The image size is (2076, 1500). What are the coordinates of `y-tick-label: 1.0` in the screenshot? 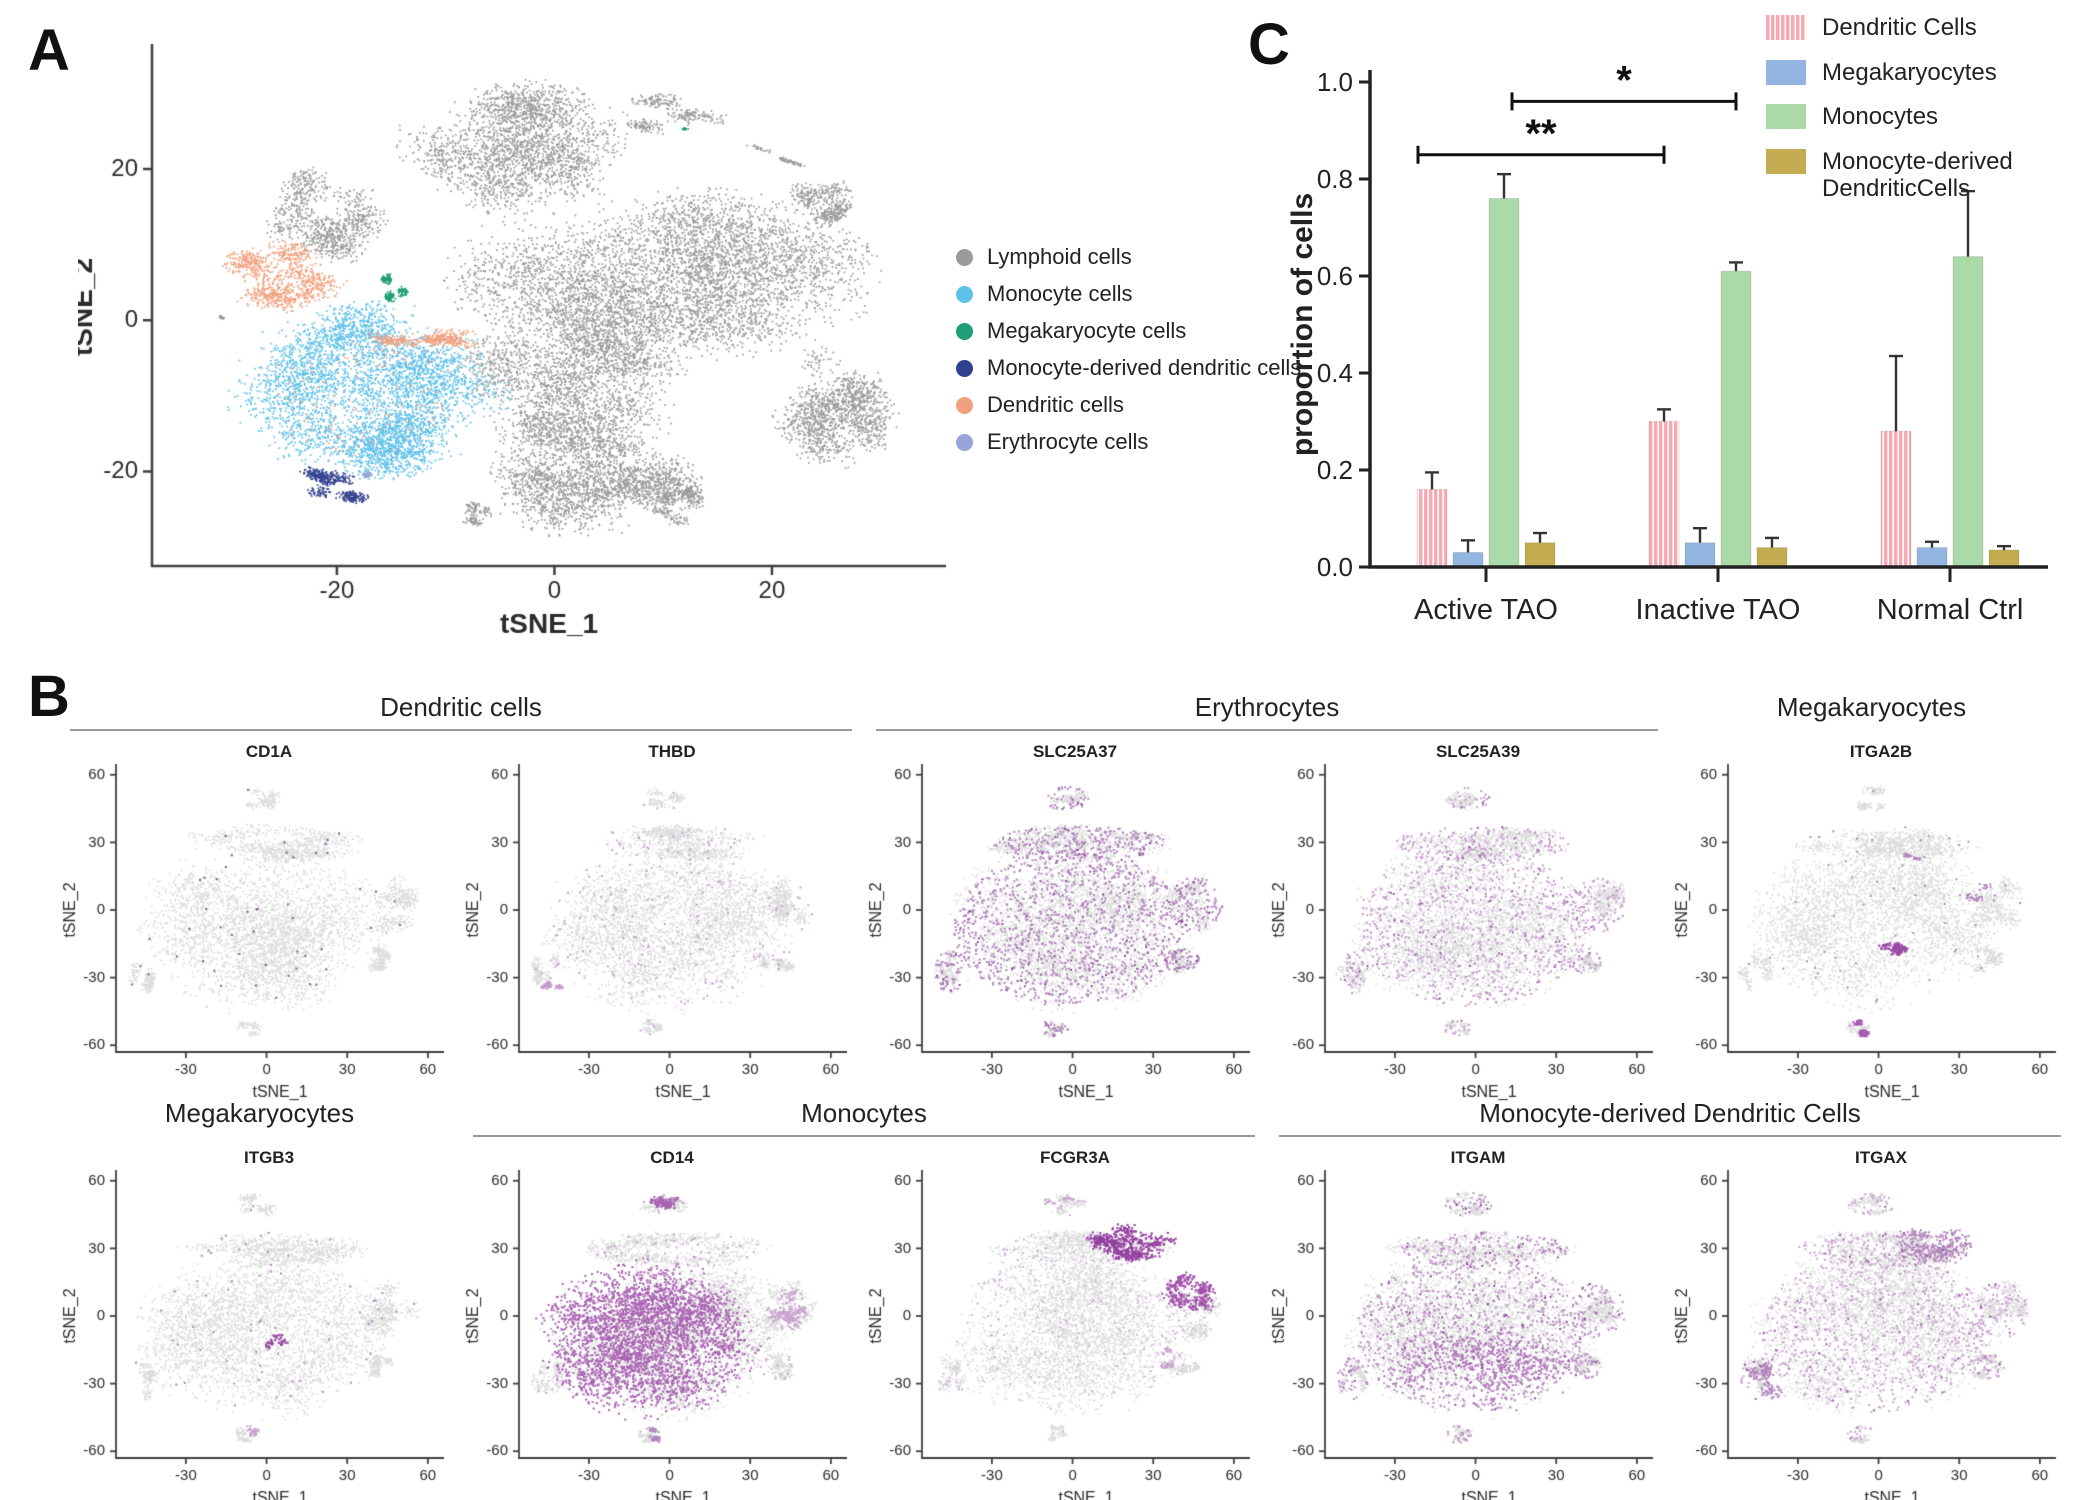 It's located at (1335, 82).